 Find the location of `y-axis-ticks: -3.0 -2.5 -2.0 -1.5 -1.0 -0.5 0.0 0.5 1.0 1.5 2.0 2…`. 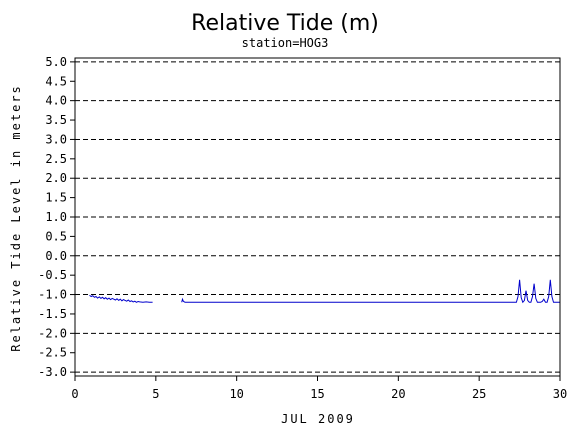

y-axis-ticks: -3.0 -2.5 -2.0 -1.5 -1.0 -0.5 0.0 0.5 1.0 1.5 2.0 2… is located at coordinates (56, 217).